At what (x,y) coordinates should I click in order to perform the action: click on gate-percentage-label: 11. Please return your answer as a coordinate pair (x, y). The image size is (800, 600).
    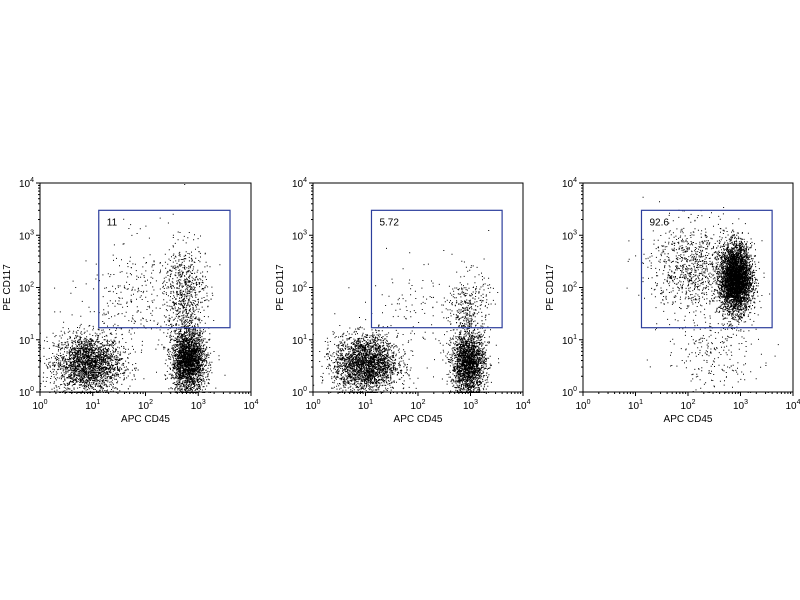
    Looking at the image, I should click on (112, 222).